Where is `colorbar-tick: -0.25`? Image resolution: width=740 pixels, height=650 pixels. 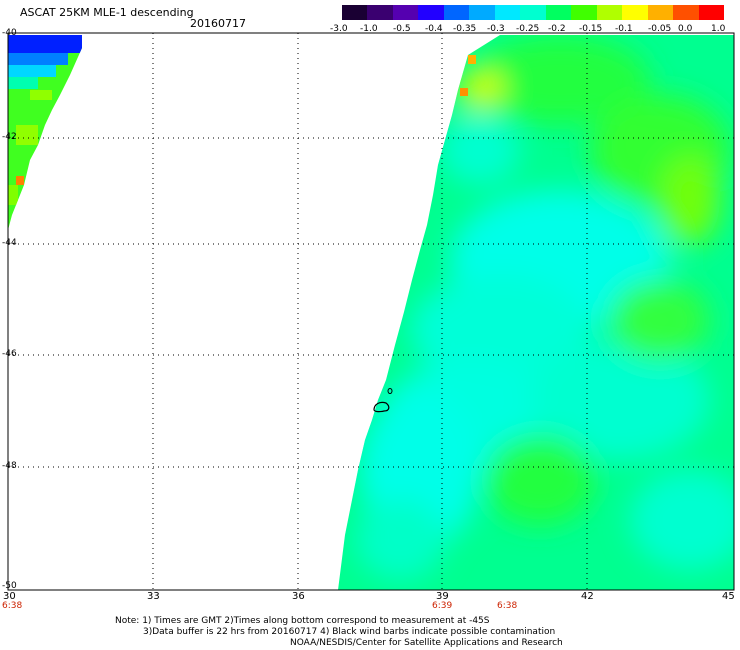
colorbar-tick: -0.25 is located at coordinates (528, 29).